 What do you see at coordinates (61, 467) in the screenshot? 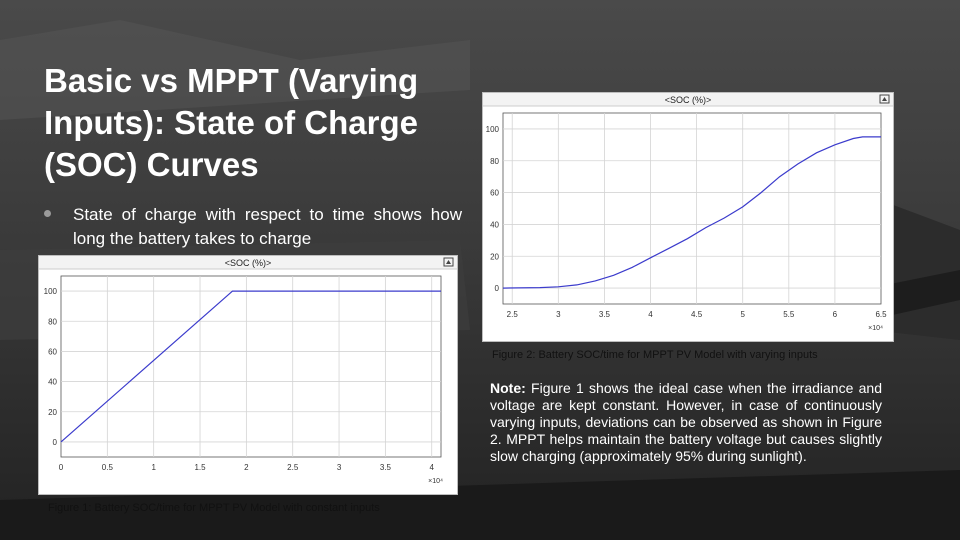
I see `figure-1-x-tick-label: 0` at bounding box center [61, 467].